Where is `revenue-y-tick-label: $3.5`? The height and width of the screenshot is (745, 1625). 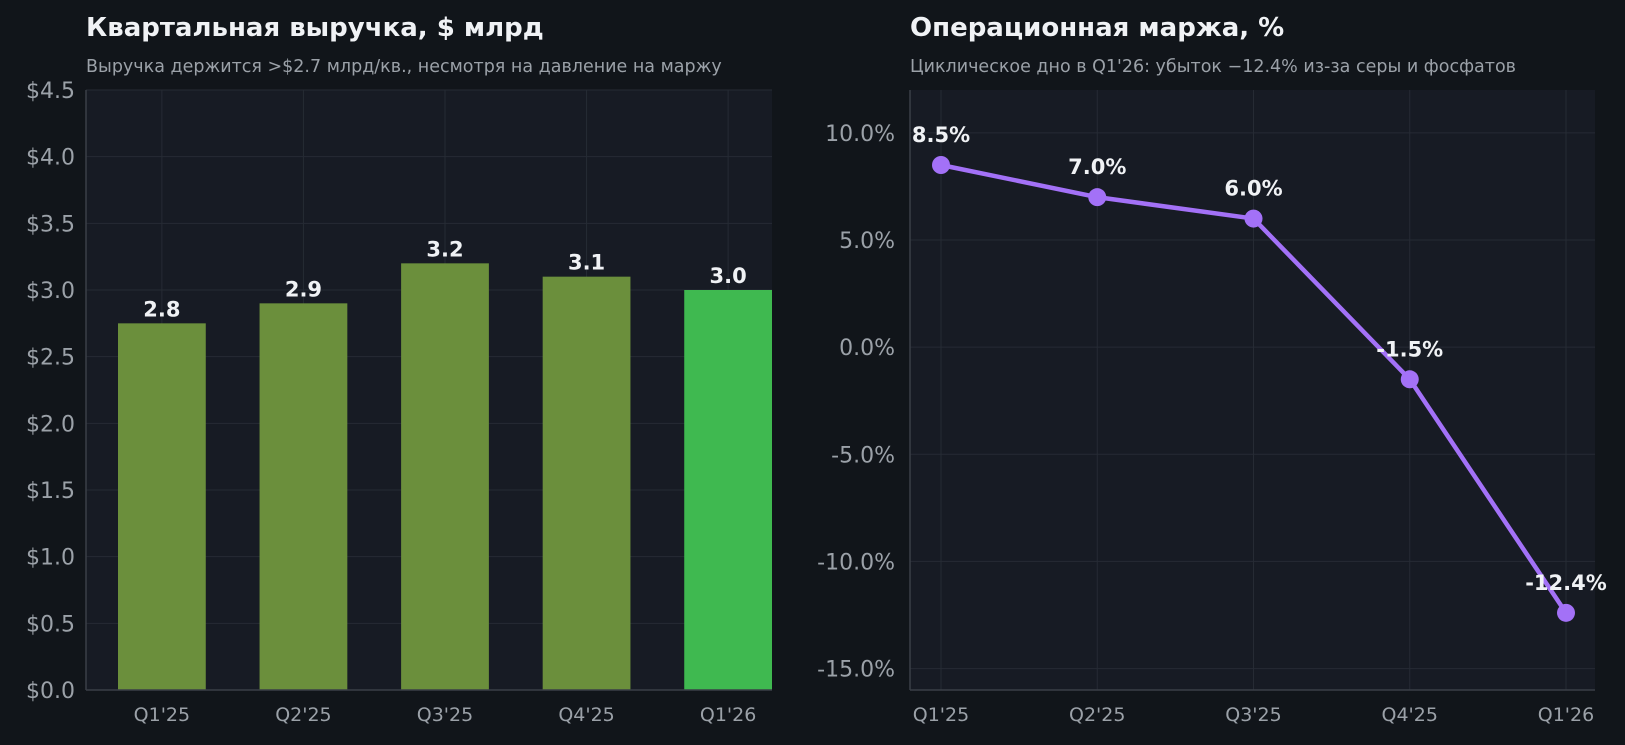 revenue-y-tick-label: $3.5 is located at coordinates (50, 224).